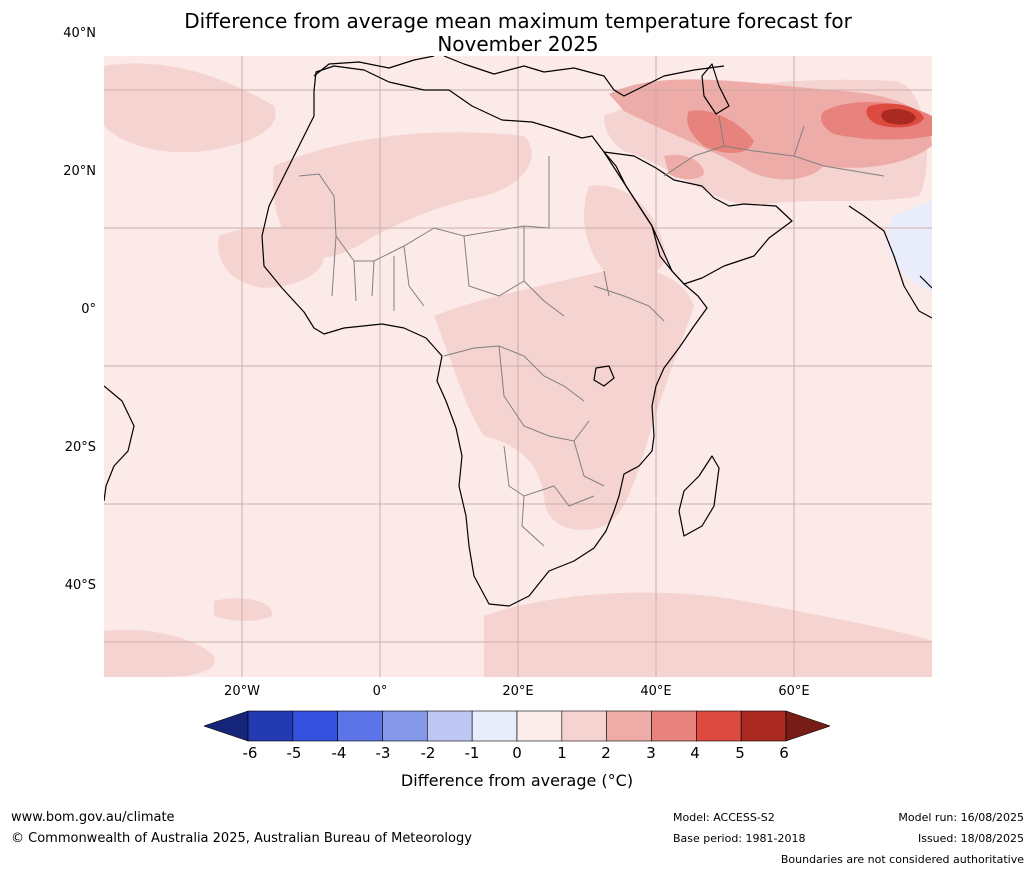 This screenshot has width=1035, height=873. Describe the element at coordinates (699, 496) in the screenshot. I see `coastline-madagascar` at that location.